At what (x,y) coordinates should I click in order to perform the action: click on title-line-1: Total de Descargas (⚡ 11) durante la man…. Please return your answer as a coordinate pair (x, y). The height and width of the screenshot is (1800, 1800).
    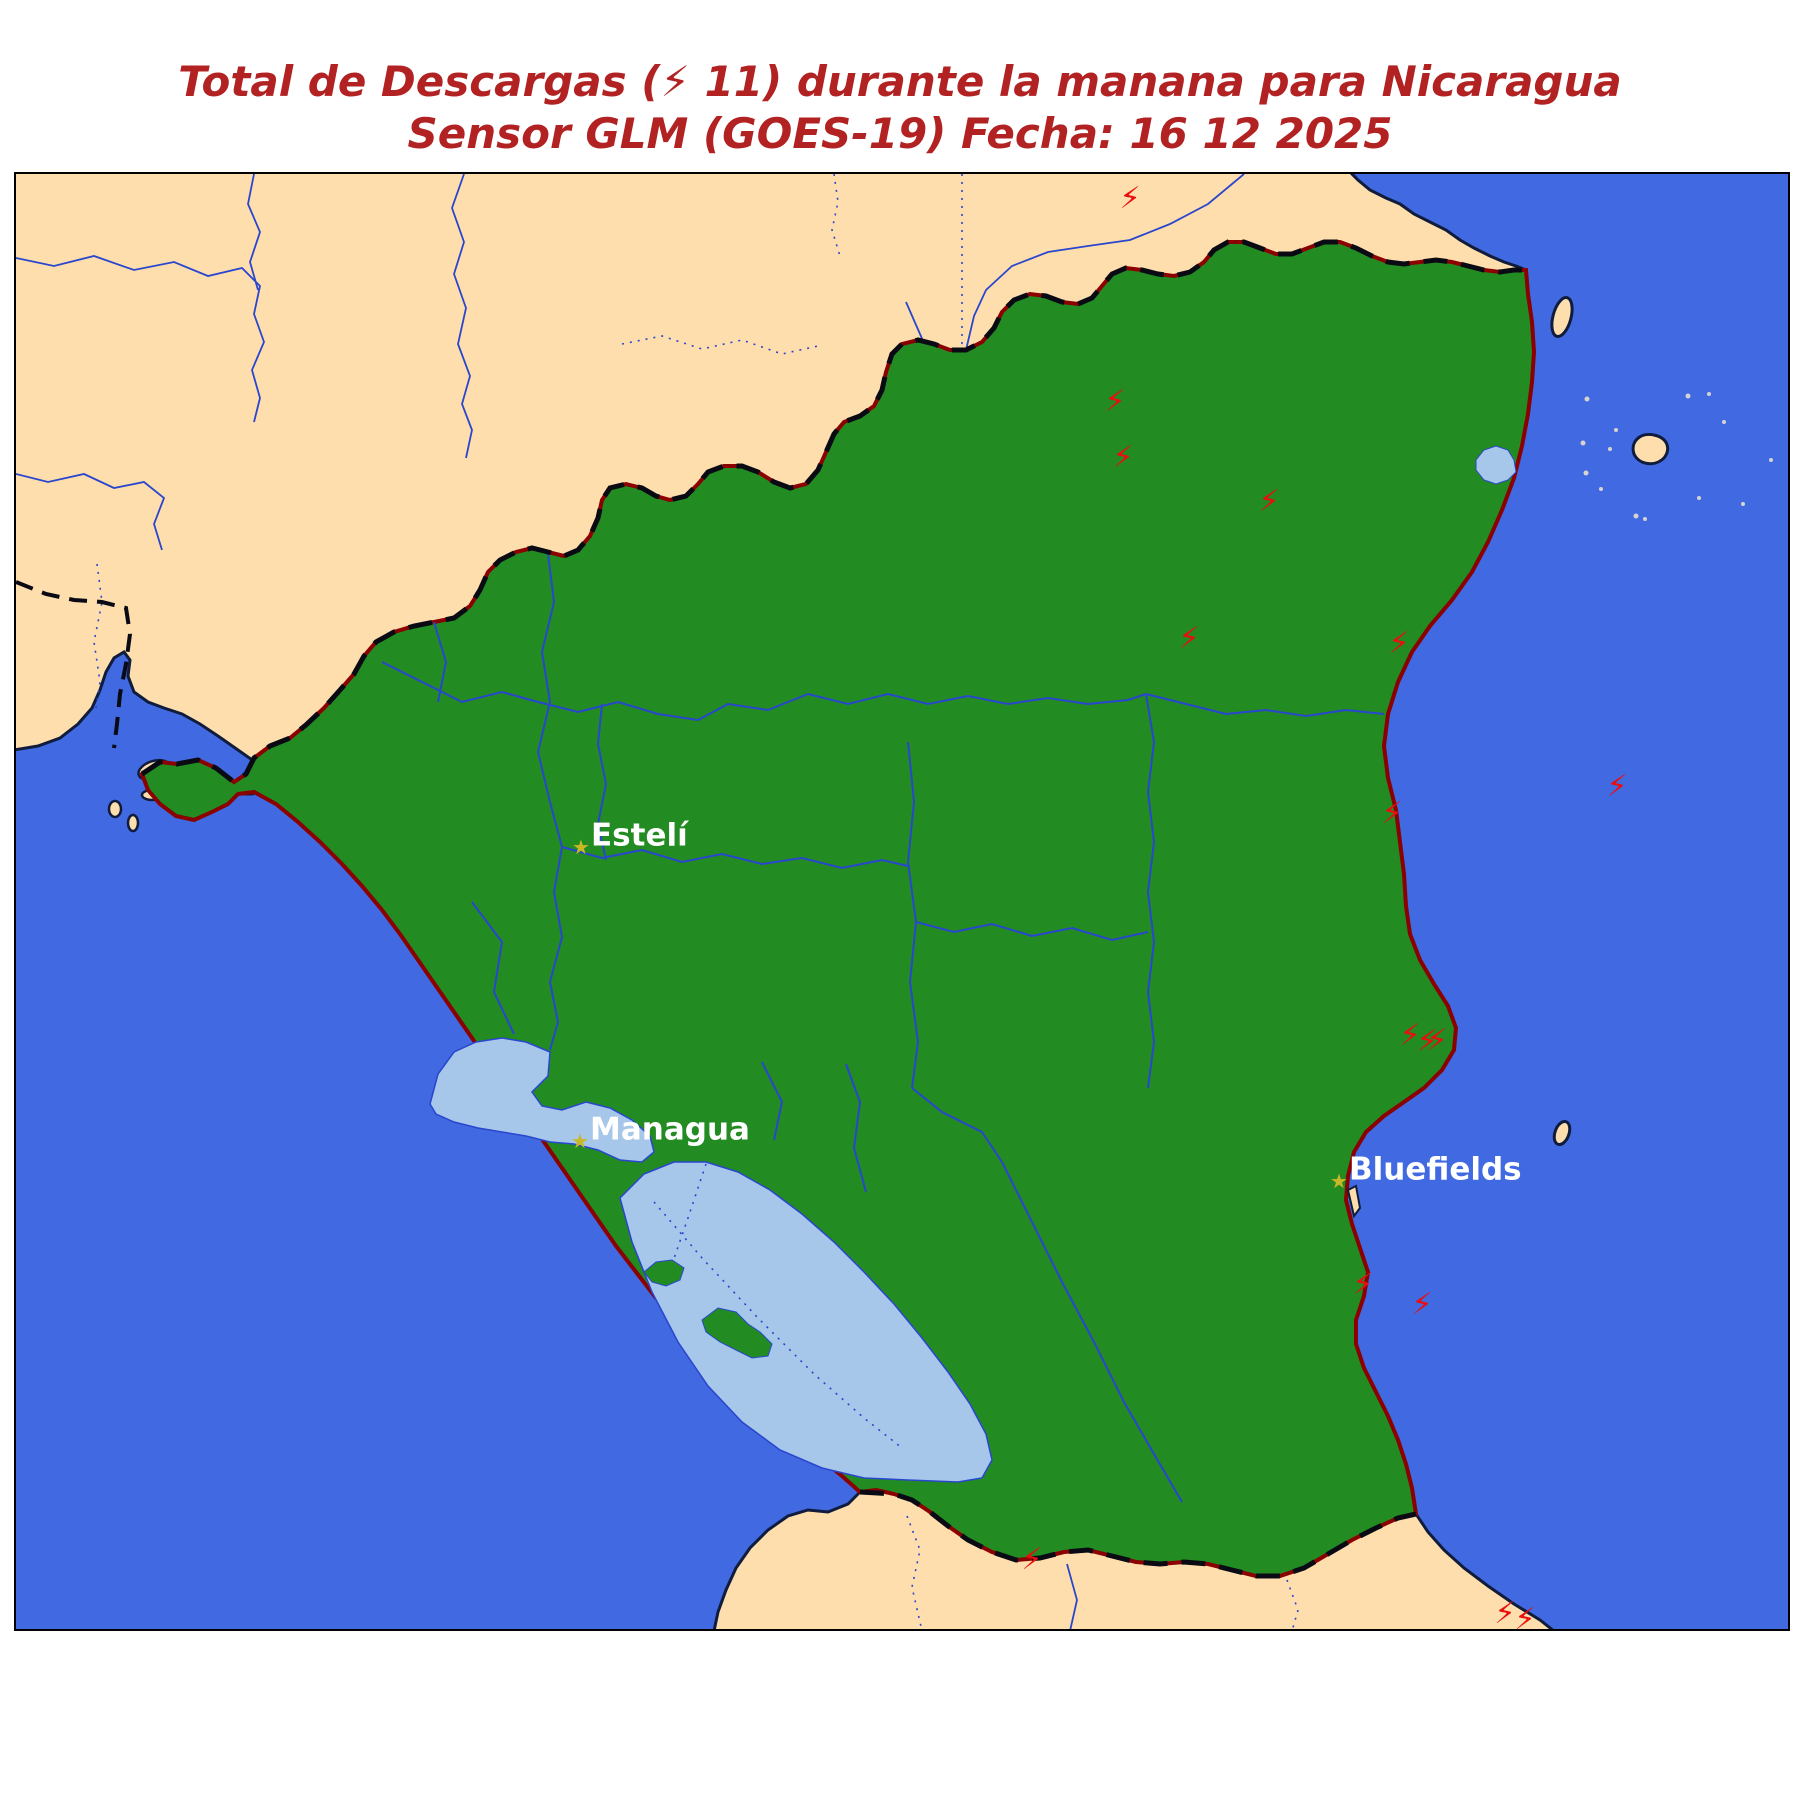
    Looking at the image, I should click on (900, 81).